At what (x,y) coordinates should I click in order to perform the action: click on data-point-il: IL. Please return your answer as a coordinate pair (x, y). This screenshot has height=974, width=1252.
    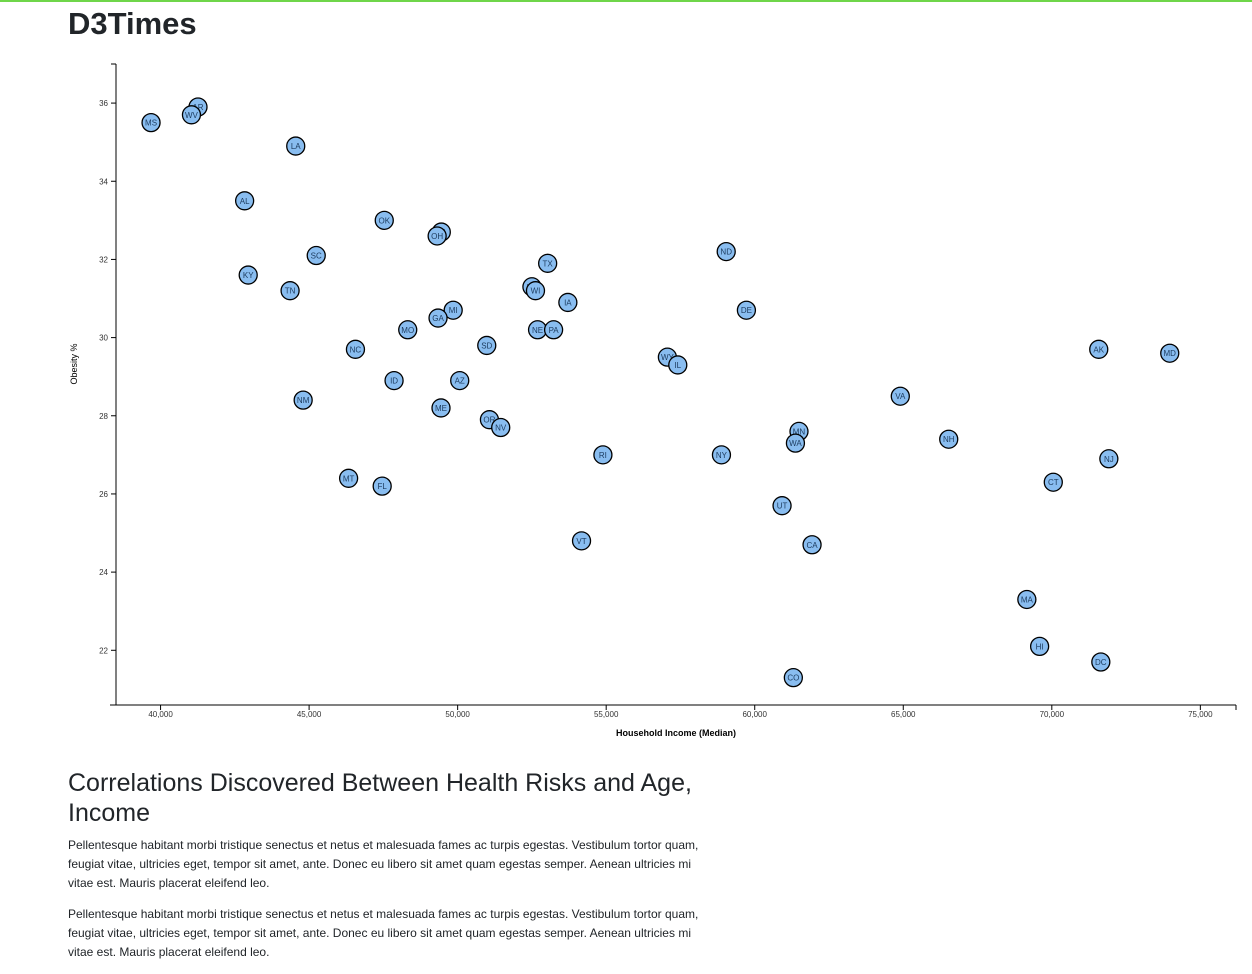
    Looking at the image, I should click on (678, 365).